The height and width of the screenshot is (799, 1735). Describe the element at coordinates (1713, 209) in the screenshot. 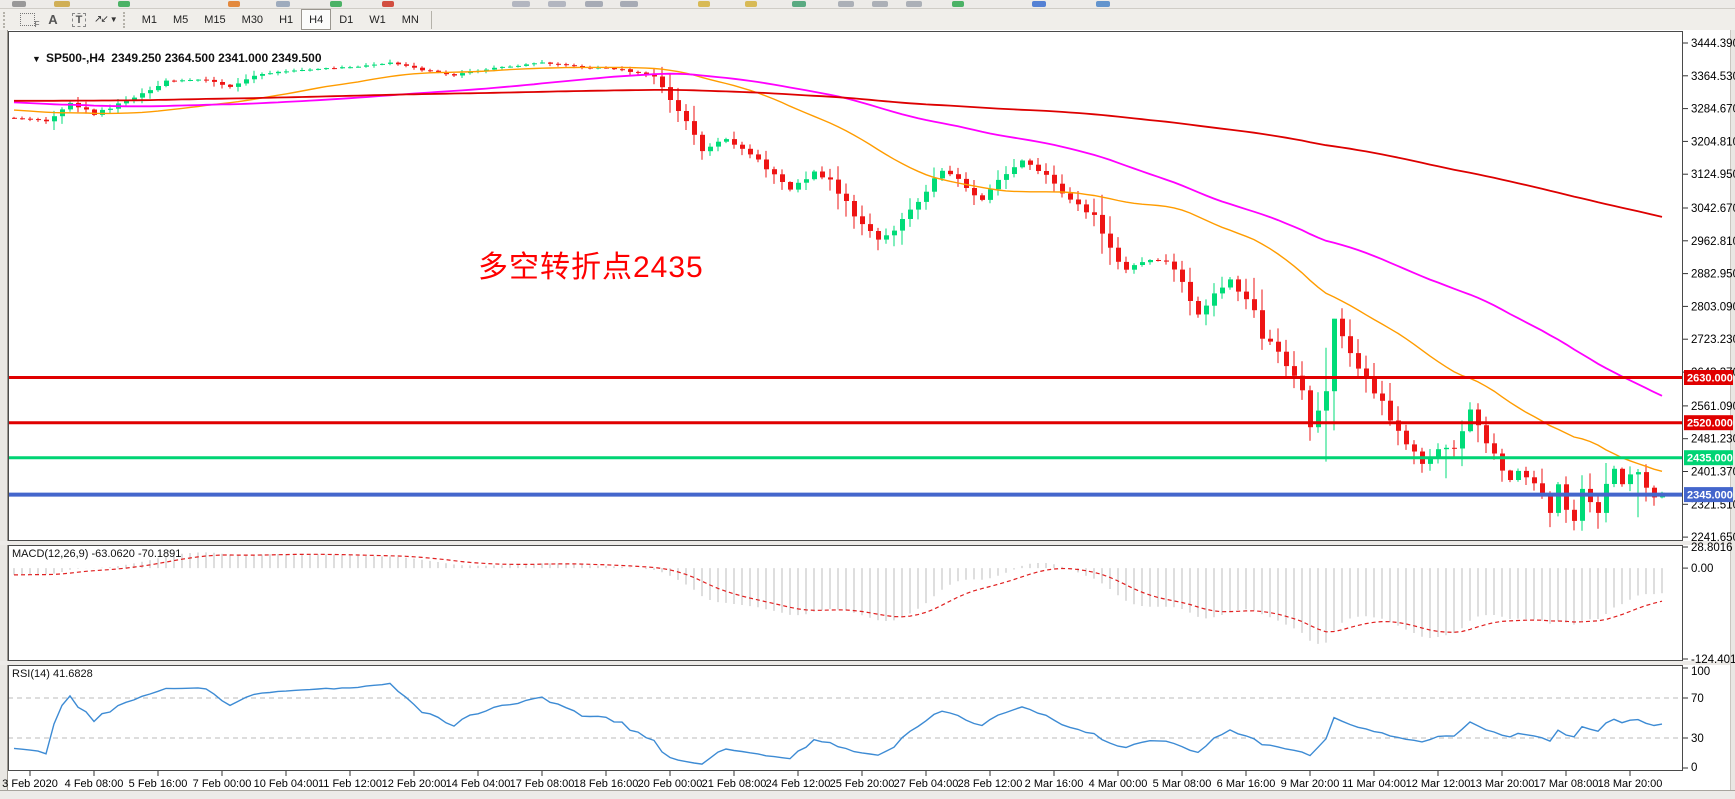

I see `svg-text: 3042.670` at that location.